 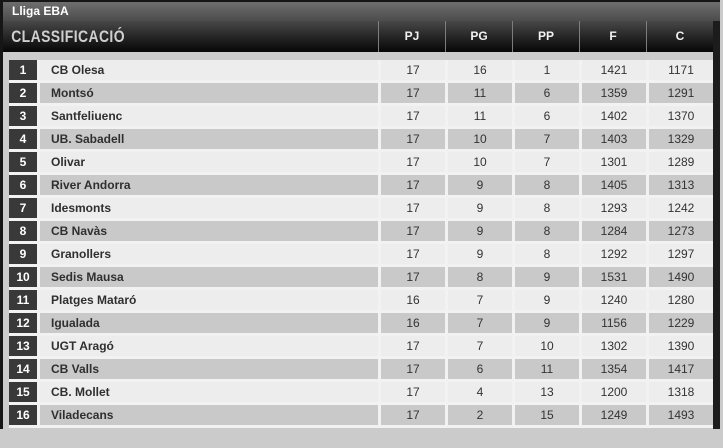 I want to click on c-cell: 1390, so click(x=679, y=346).